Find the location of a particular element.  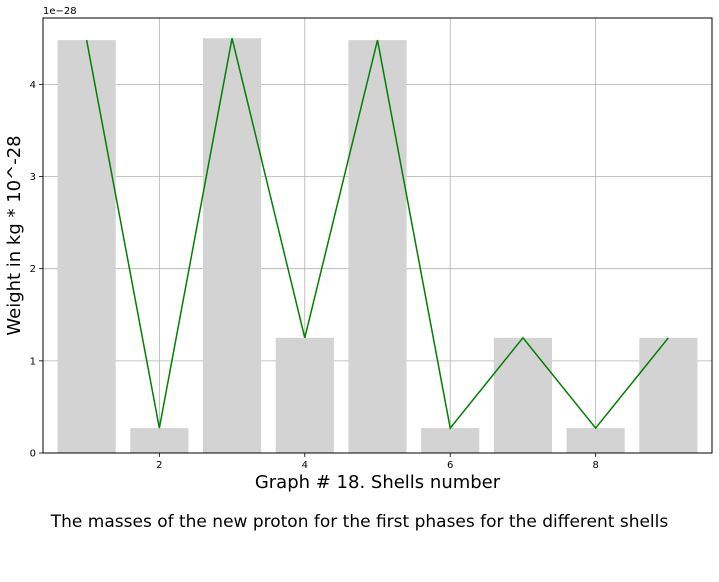

y-offset-label: 1e−28 is located at coordinates (60, 11).